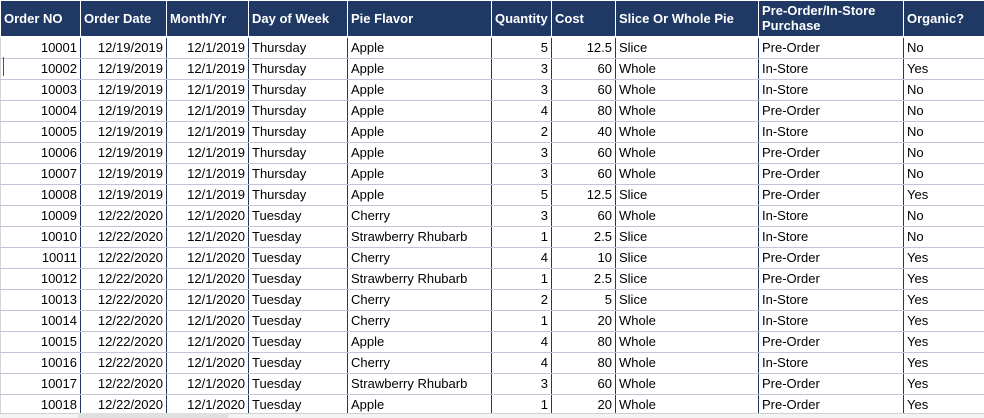 The width and height of the screenshot is (984, 418). Describe the element at coordinates (419, 19) in the screenshot. I see `header-pie-flavor: Pie Flavor` at that location.